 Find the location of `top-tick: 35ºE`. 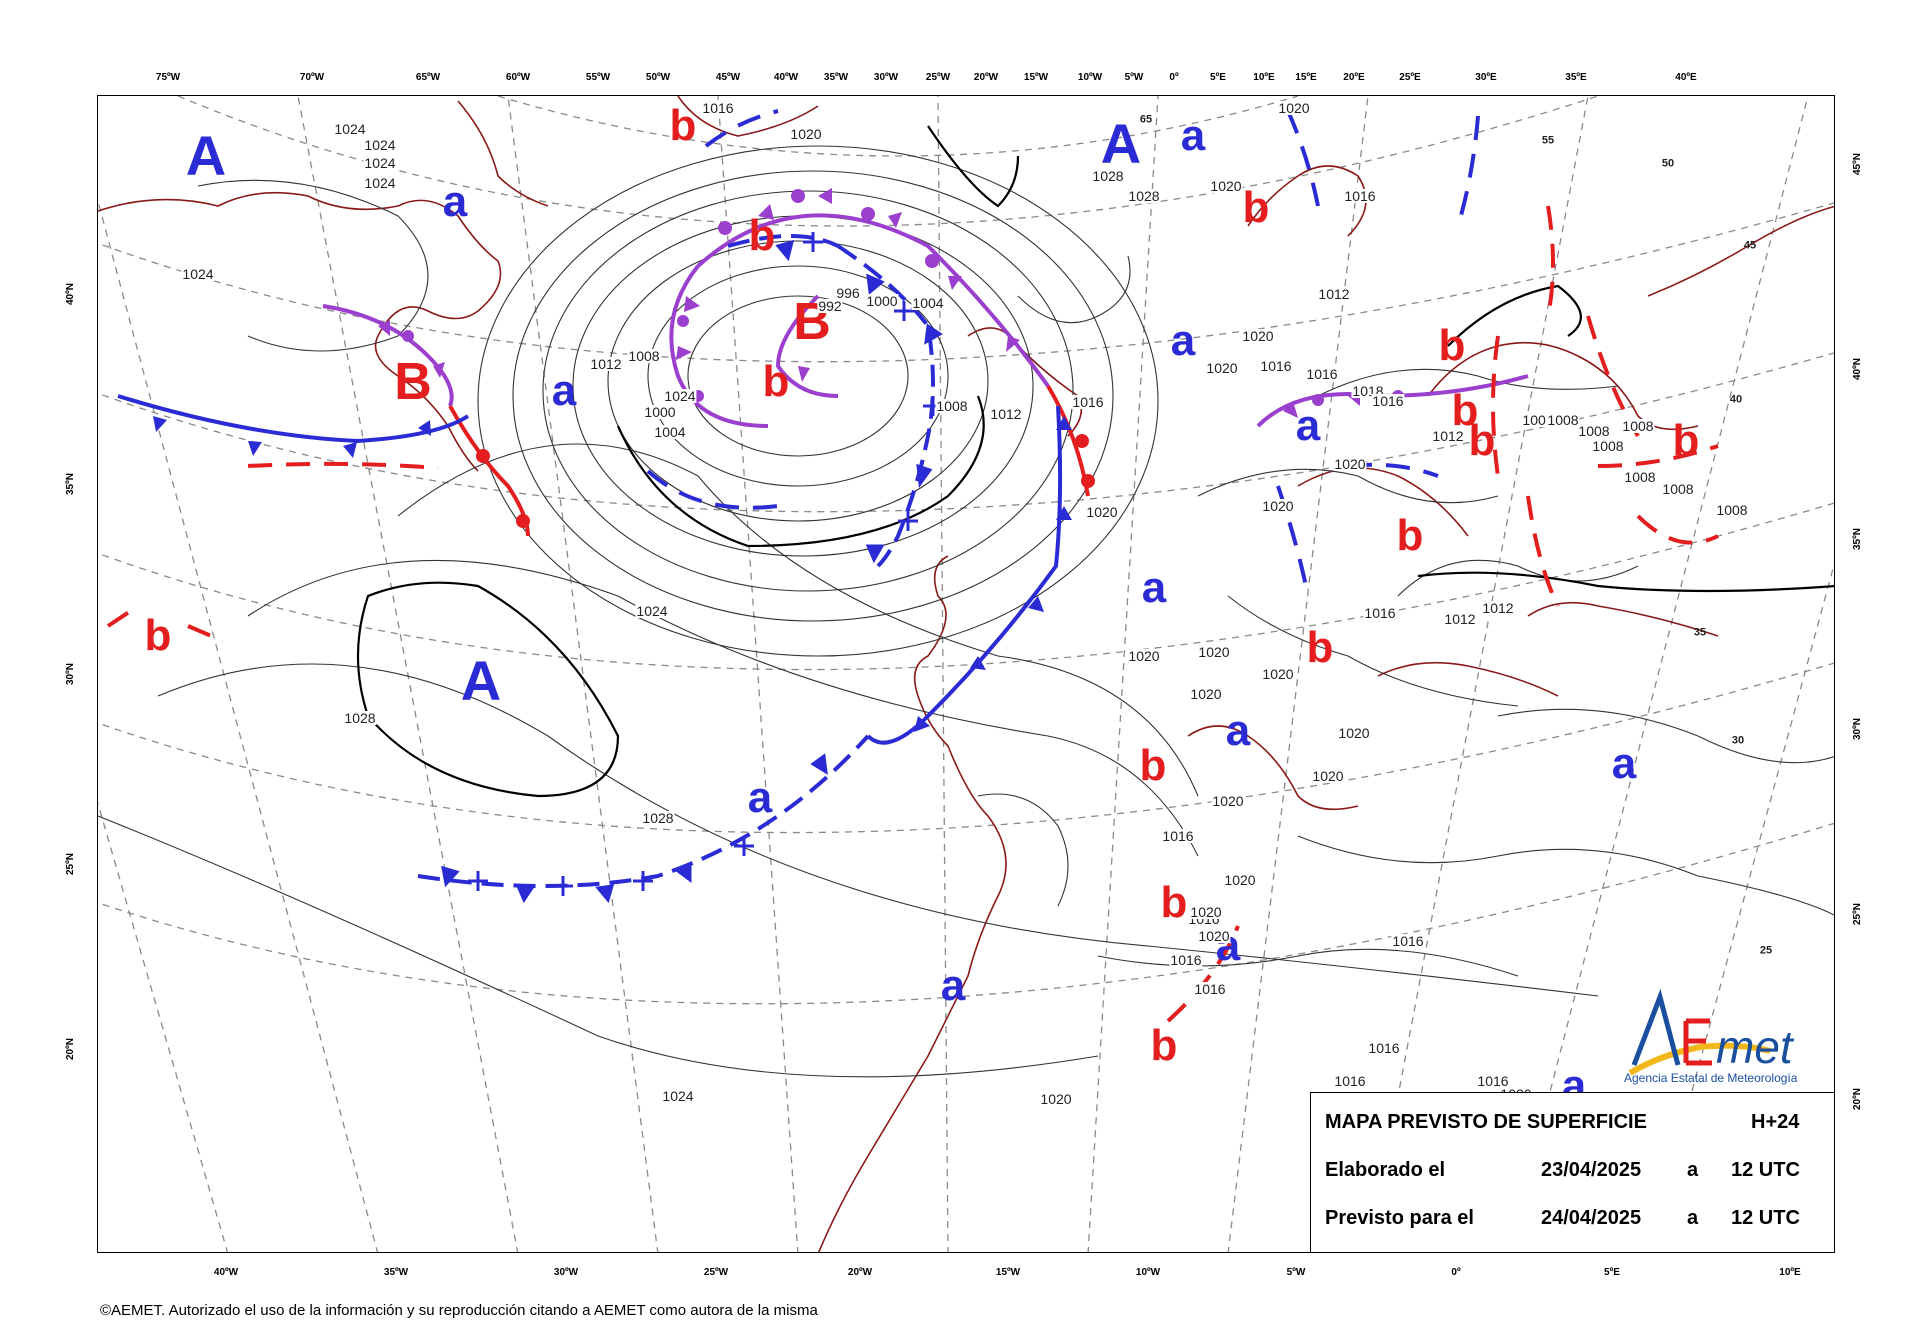

top-tick: 35ºE is located at coordinates (1576, 77).